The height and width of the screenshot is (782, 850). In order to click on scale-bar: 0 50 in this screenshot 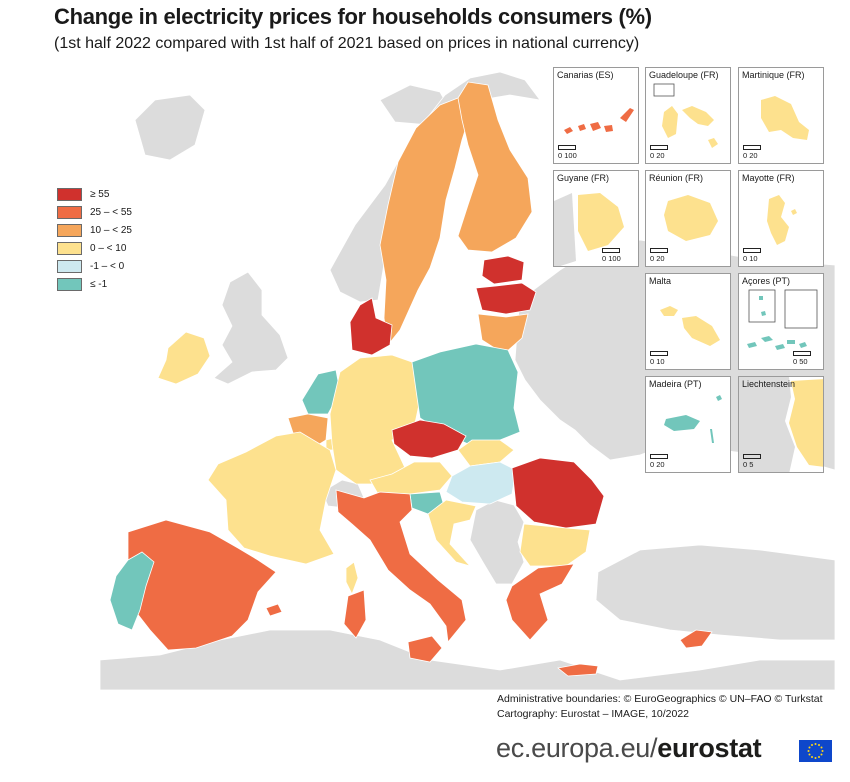, I will do `click(802, 358)`.